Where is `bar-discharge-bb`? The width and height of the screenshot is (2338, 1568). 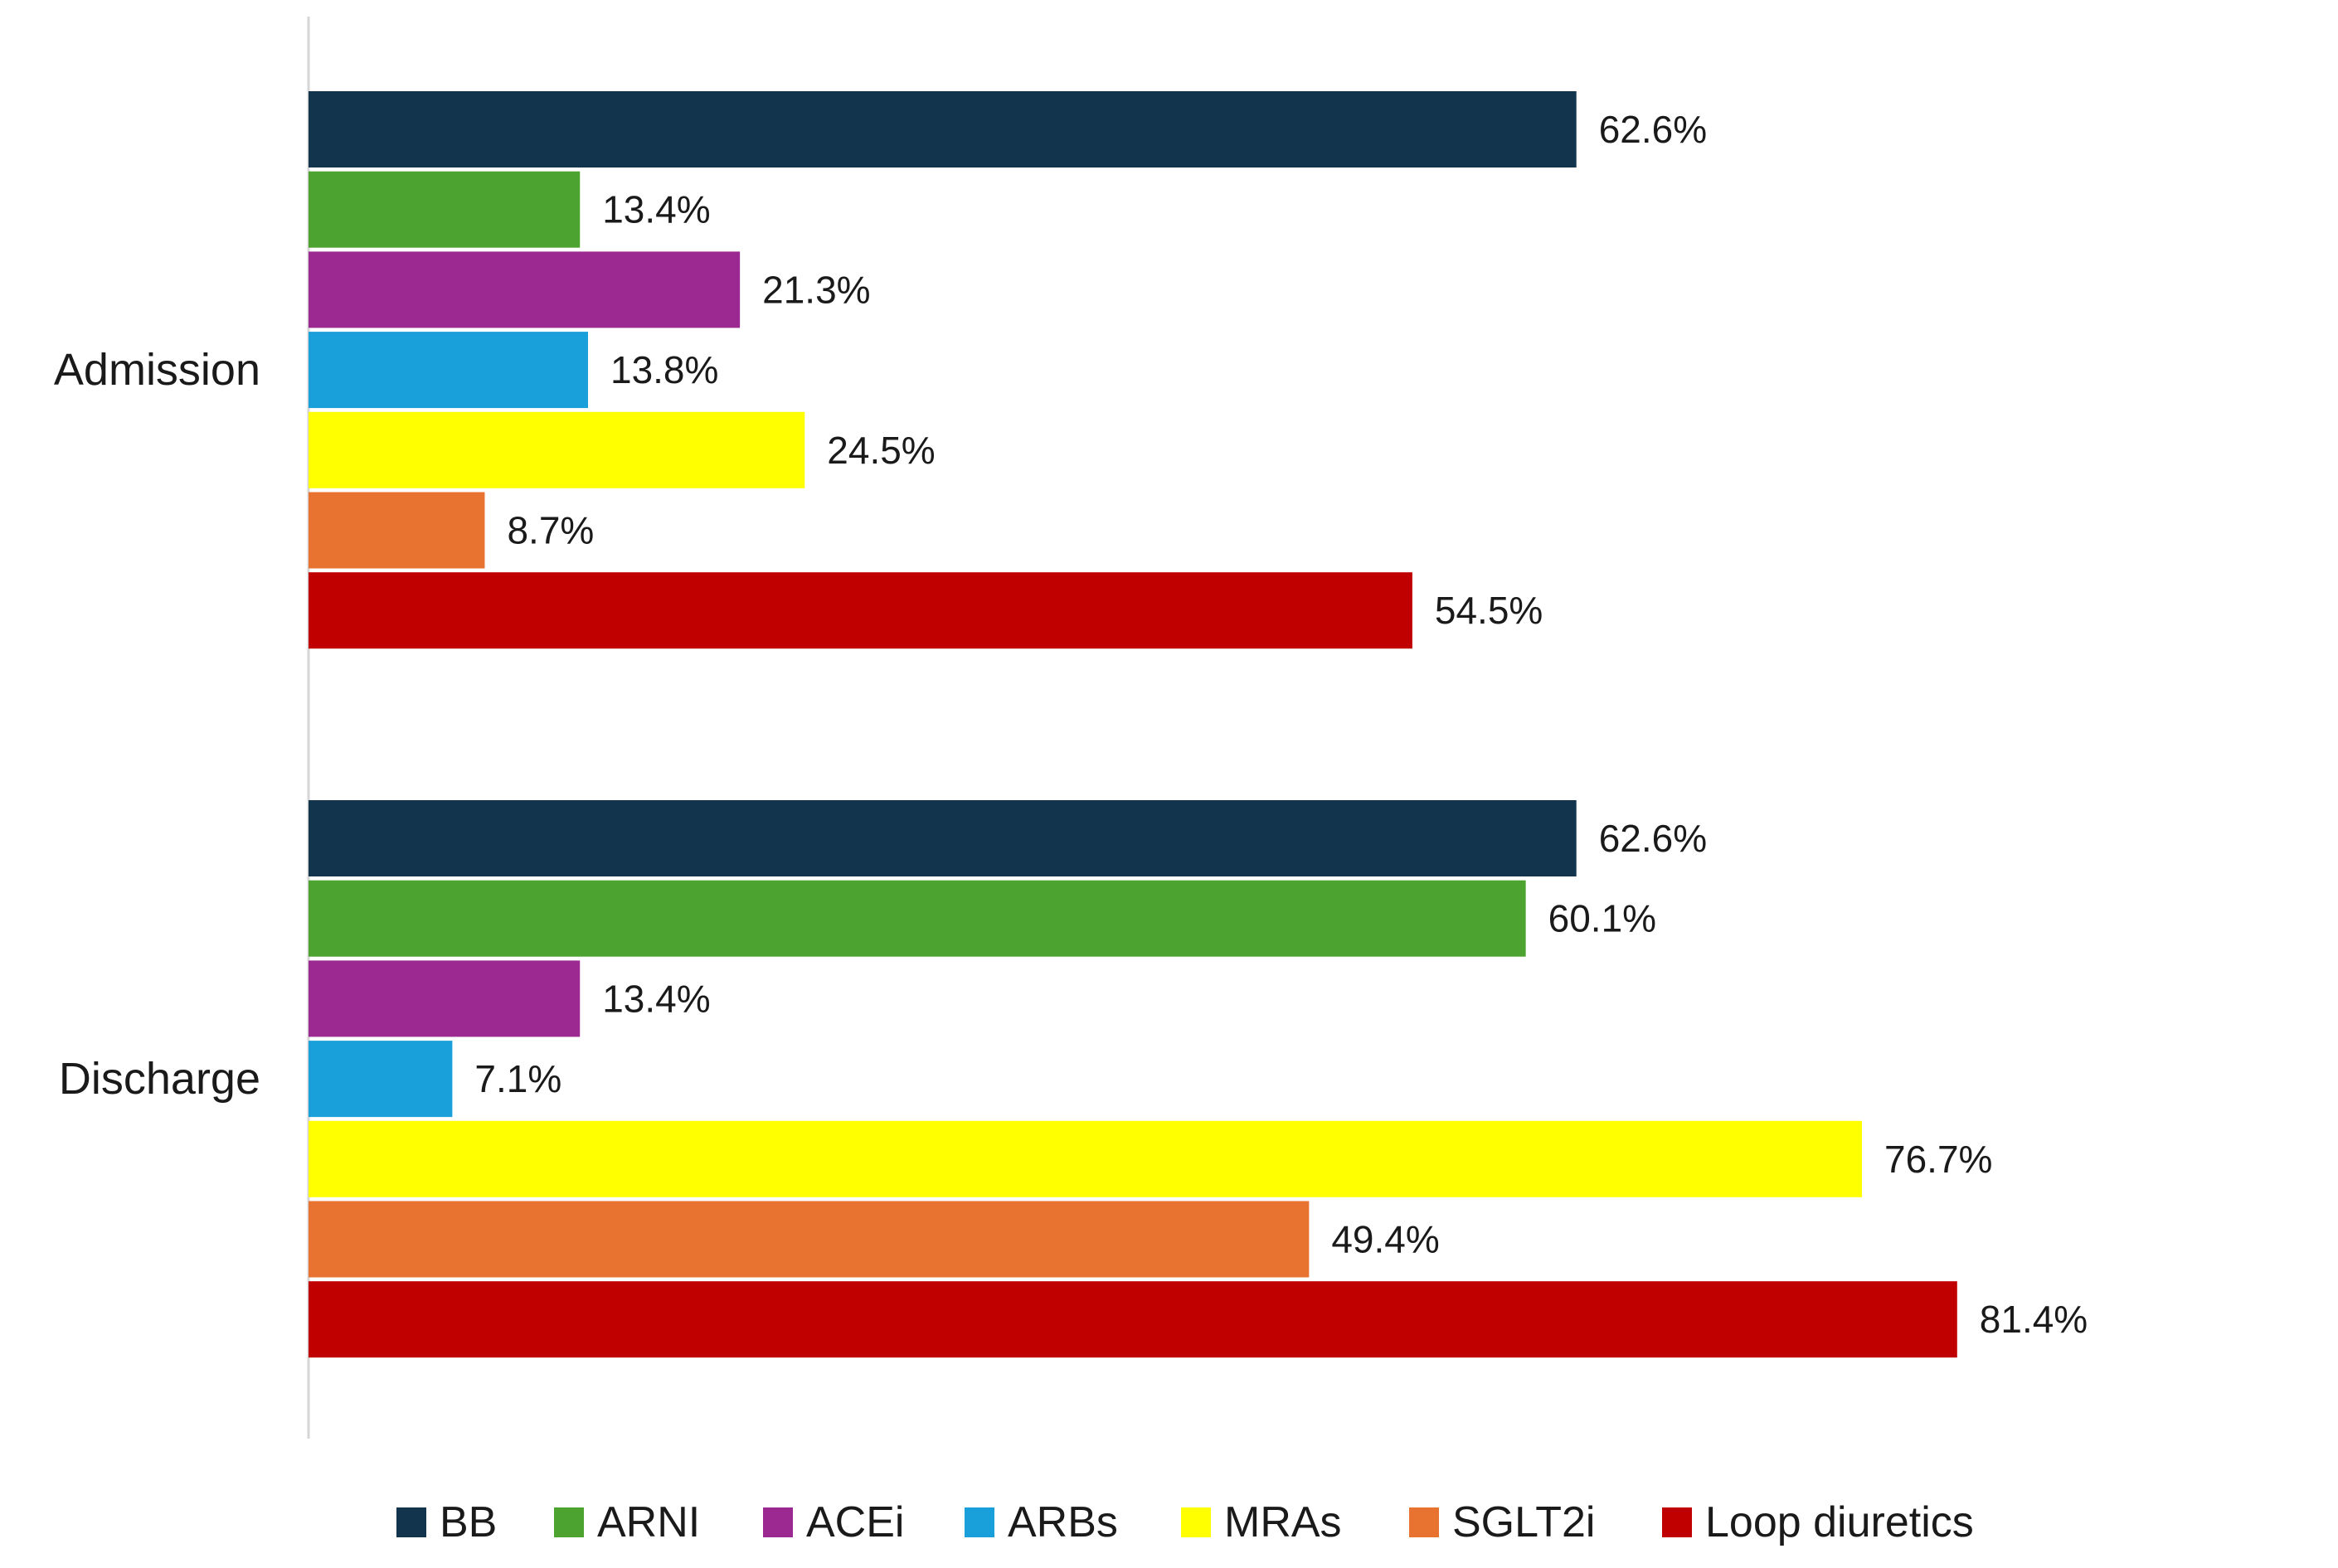
bar-discharge-bb is located at coordinates (943, 838).